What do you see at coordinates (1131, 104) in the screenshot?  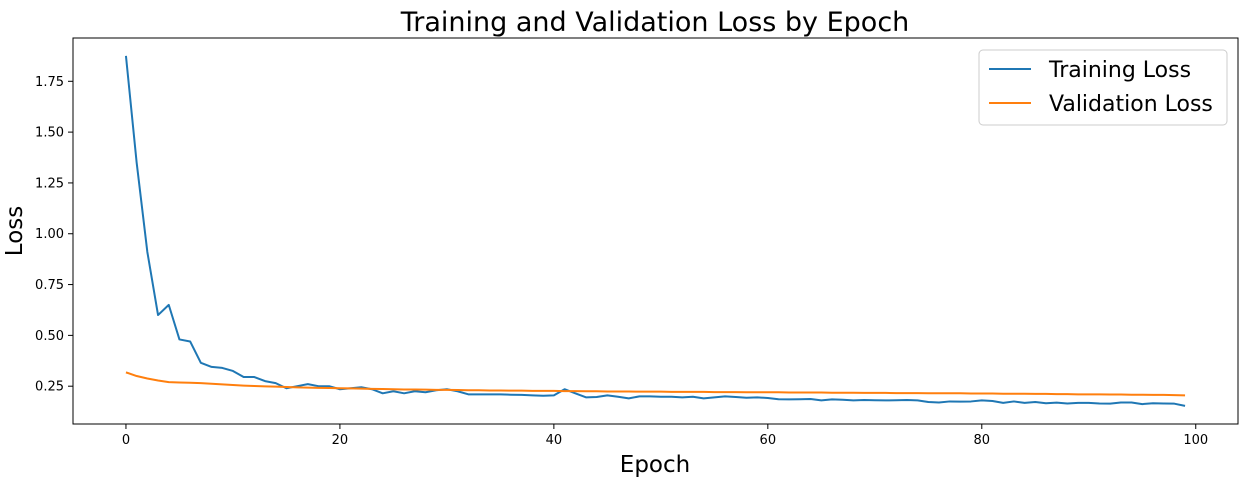 I see `legend-label-validation-loss: Validation Loss` at bounding box center [1131, 104].